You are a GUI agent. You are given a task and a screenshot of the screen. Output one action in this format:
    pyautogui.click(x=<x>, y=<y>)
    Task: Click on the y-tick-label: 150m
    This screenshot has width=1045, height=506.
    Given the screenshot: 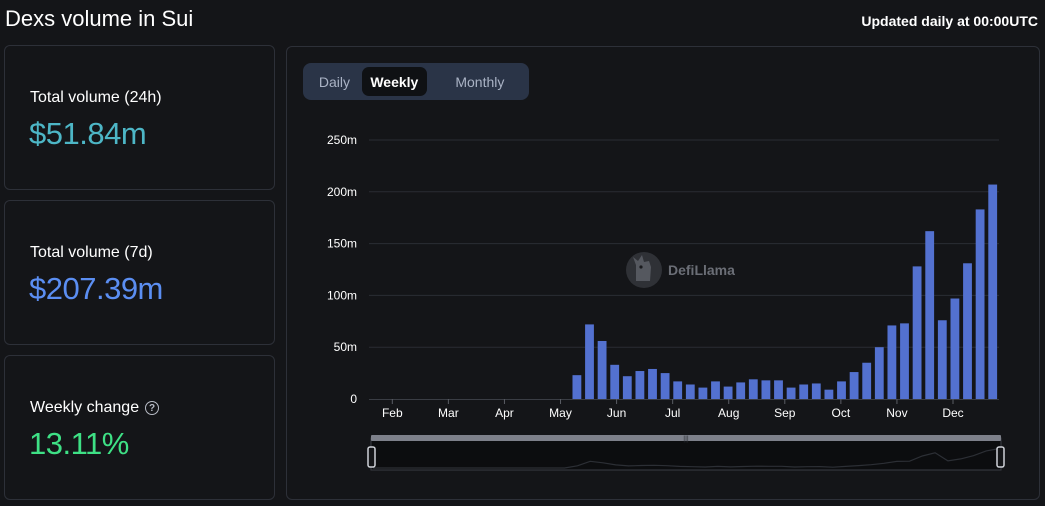 What is the action you would take?
    pyautogui.click(x=342, y=244)
    